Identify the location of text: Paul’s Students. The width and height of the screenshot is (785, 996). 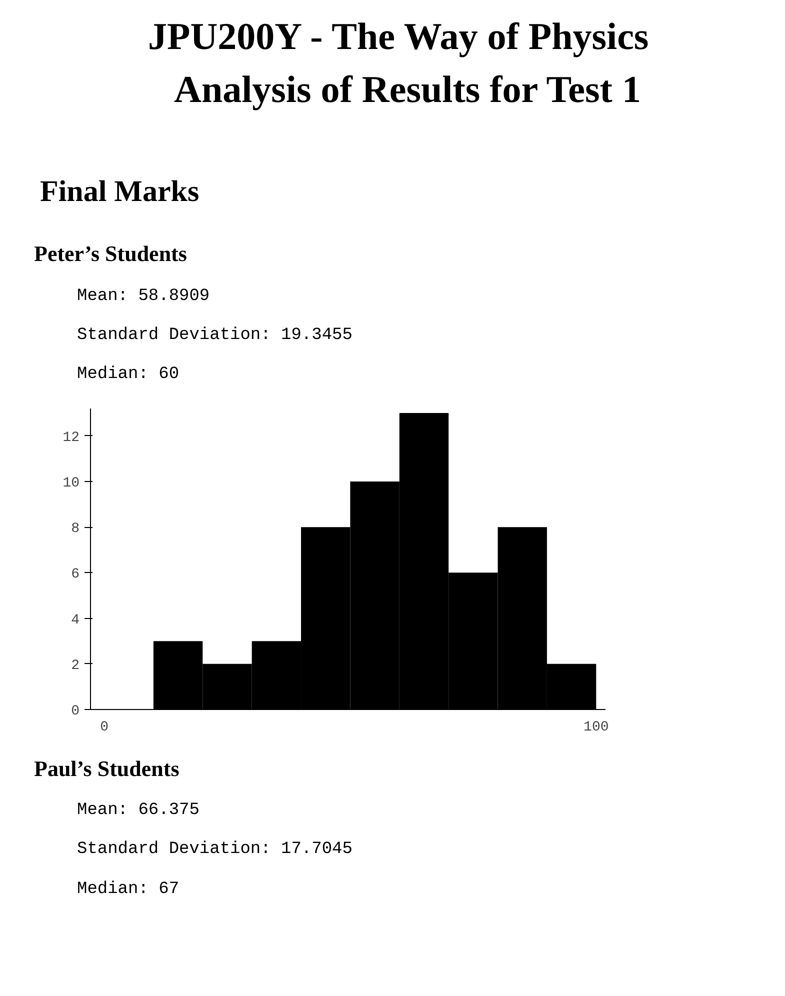
(107, 768).